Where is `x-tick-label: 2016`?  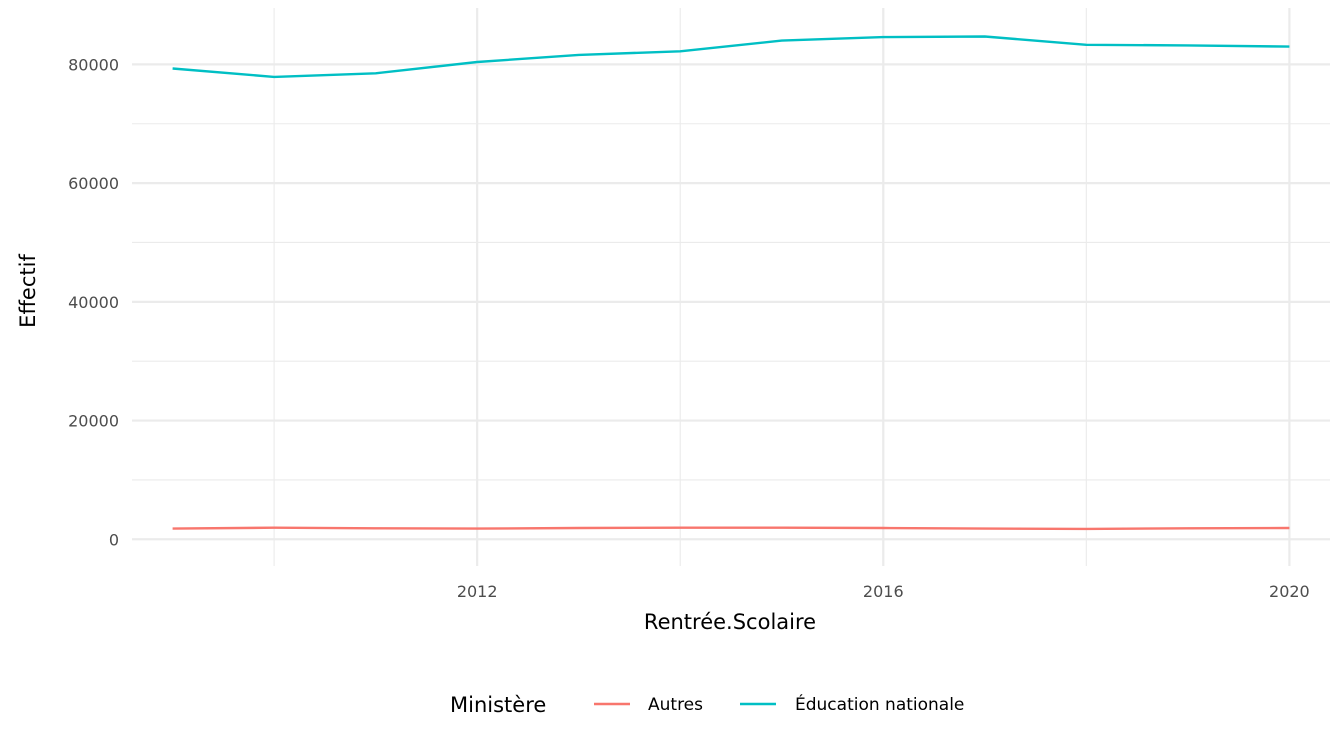 x-tick-label: 2016 is located at coordinates (883, 591).